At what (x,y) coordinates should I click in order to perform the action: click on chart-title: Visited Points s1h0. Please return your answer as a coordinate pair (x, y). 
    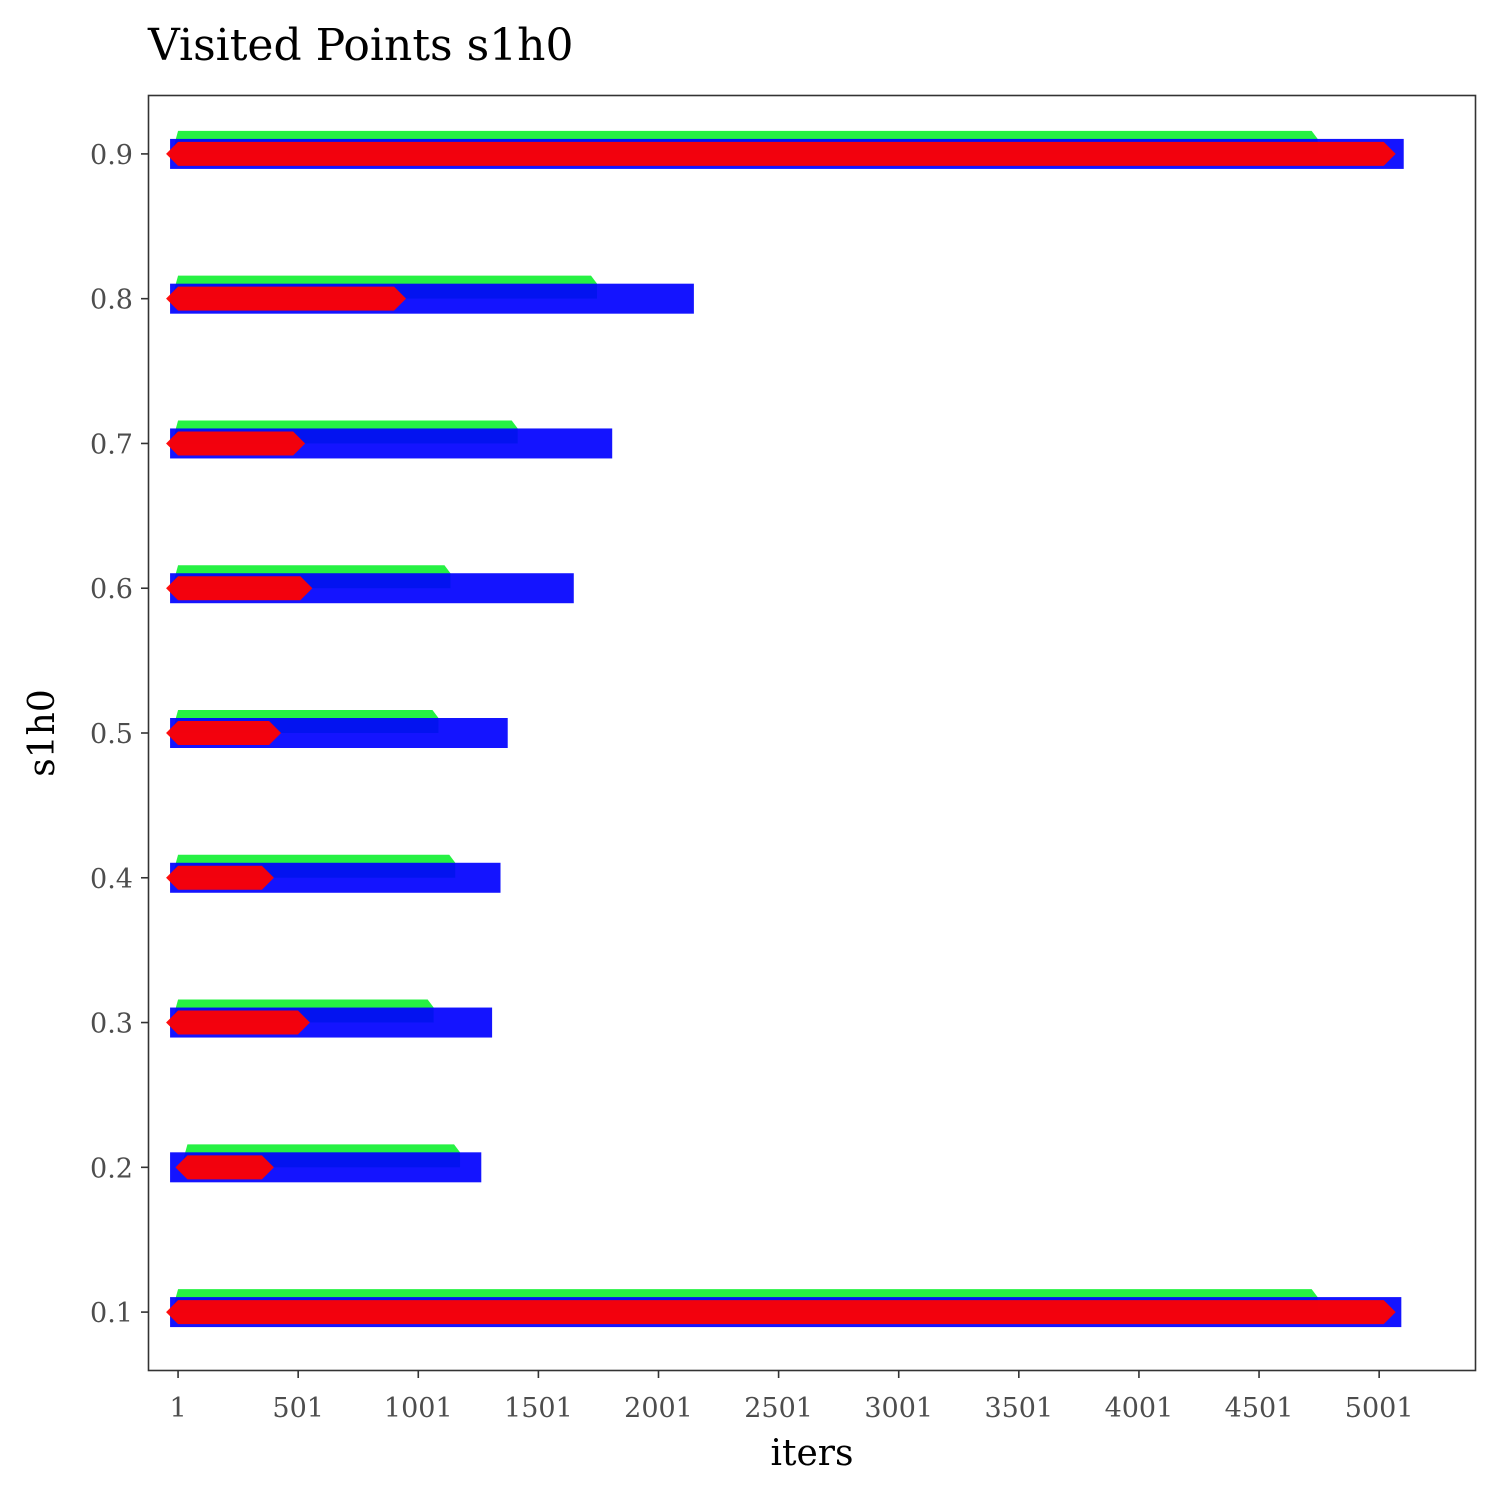
    Looking at the image, I should click on (360, 45).